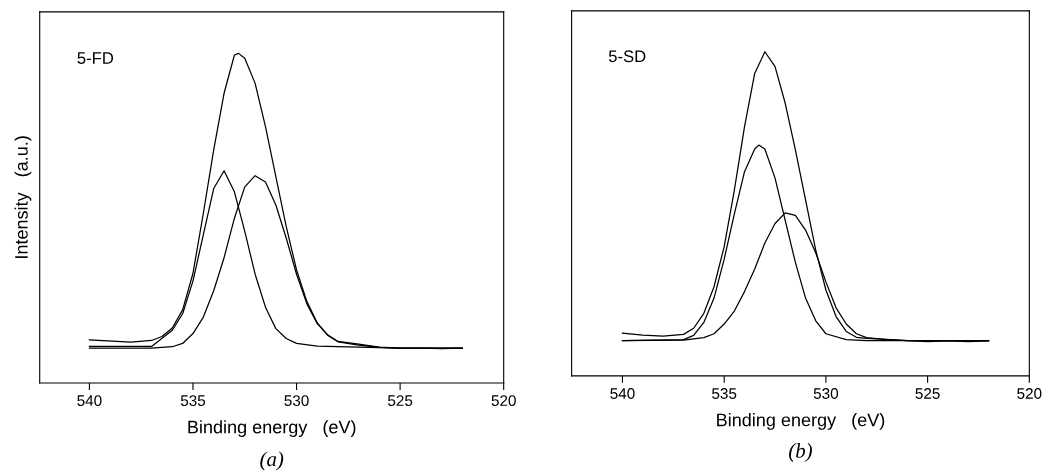 The height and width of the screenshot is (474, 1045). Describe the element at coordinates (23, 197) in the screenshot. I see `y-axis-title: Intensity (a.u.)` at that location.